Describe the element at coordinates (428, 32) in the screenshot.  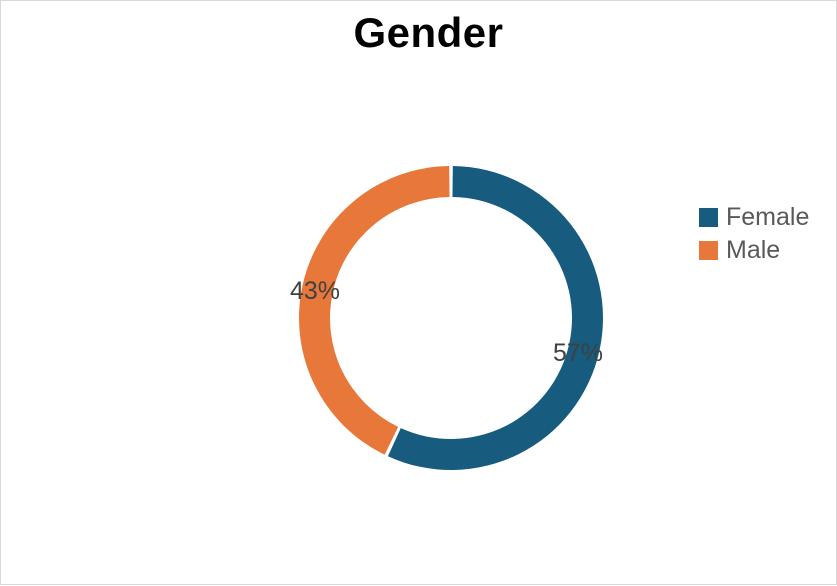
I see `chart-title: Gender` at that location.